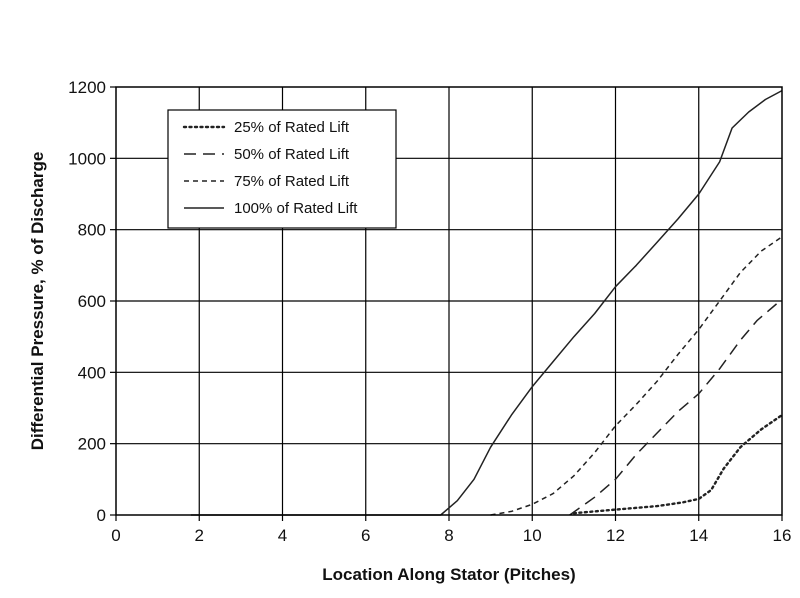 This screenshot has width=800, height=598. What do you see at coordinates (448, 574) in the screenshot?
I see `x-axis-label: Location Along Stator (Pitches)` at bounding box center [448, 574].